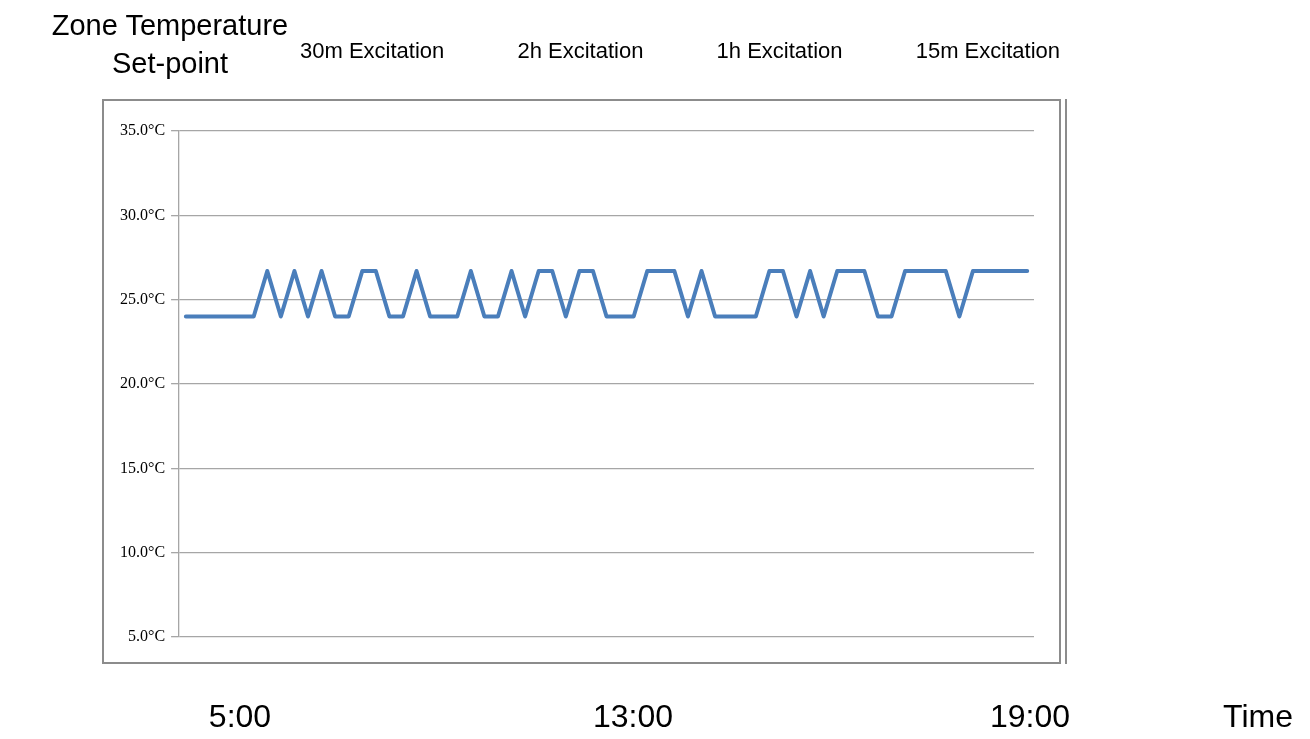  Describe the element at coordinates (240, 716) in the screenshot. I see `text: 5:00` at that location.